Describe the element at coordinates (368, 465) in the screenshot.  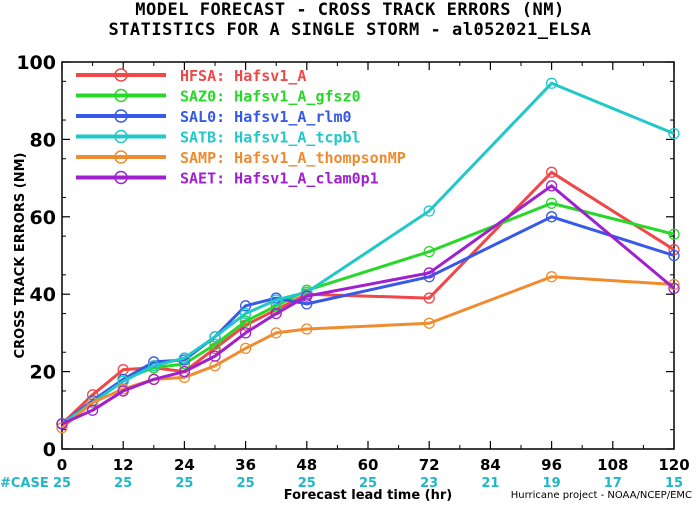
I see `x-tick-label: 60` at that location.